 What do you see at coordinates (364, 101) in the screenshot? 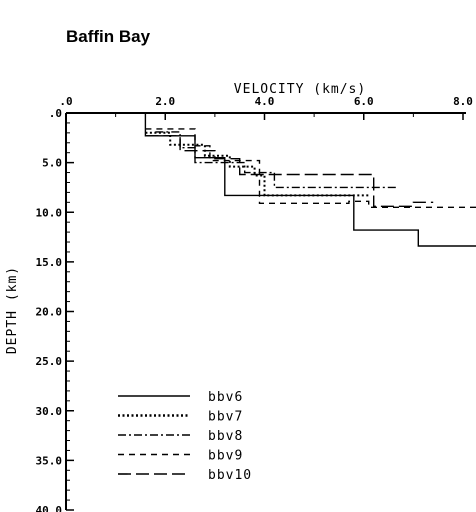
I see `x-tick-label: 6.0` at bounding box center [364, 101].